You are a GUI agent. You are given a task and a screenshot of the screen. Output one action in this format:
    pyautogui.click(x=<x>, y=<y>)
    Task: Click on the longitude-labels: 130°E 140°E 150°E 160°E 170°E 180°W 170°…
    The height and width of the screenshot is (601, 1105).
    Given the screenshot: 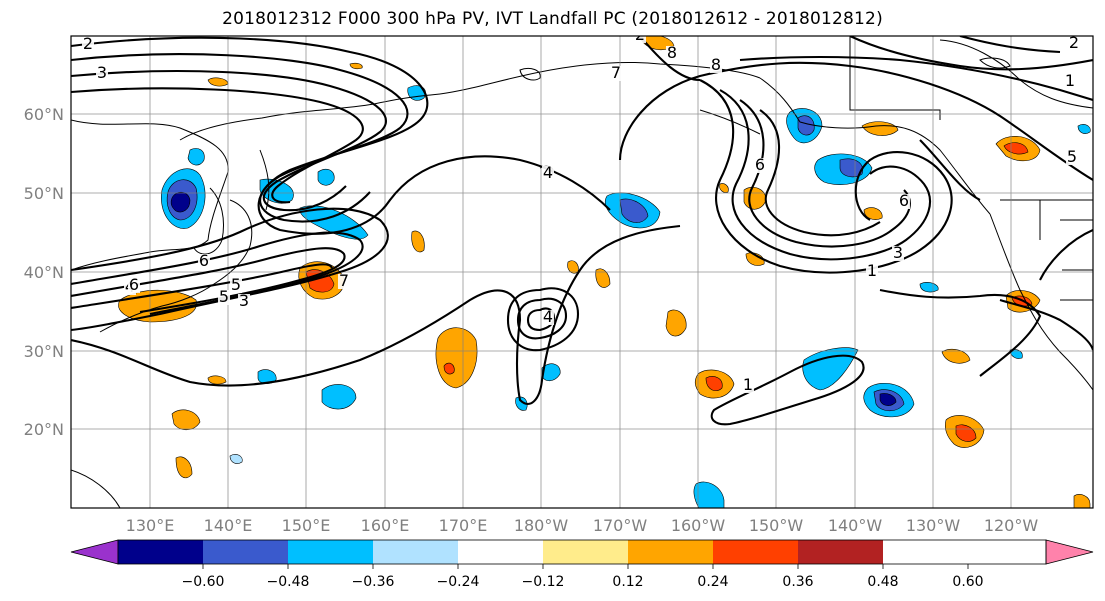 What is the action you would take?
    pyautogui.click(x=582, y=525)
    